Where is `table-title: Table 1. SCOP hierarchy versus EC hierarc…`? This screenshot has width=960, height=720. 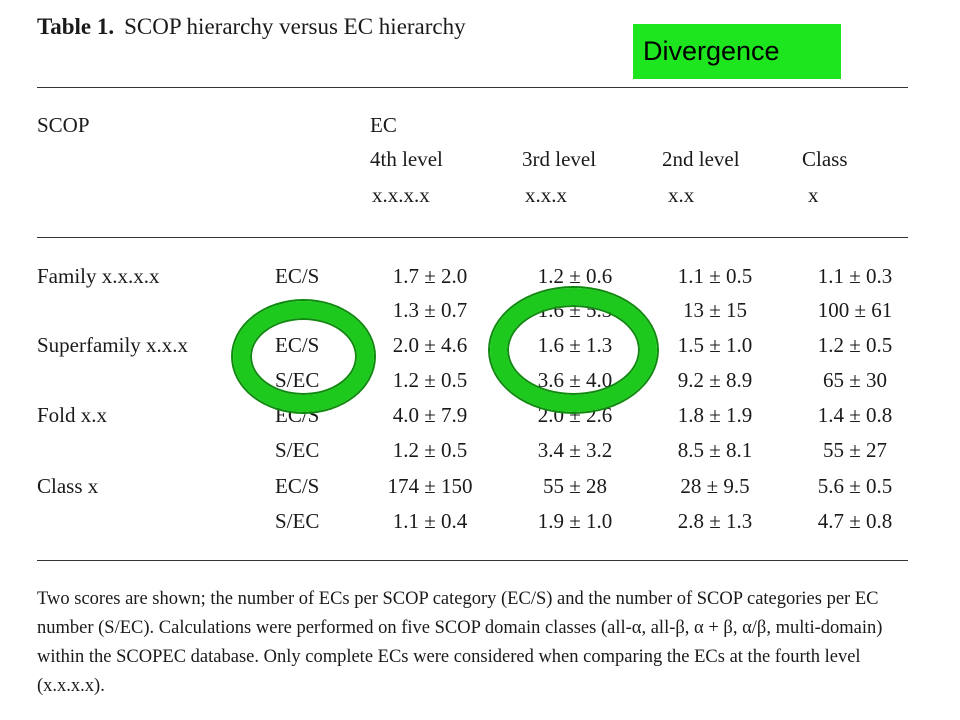 table-title: Table 1. SCOP hierarchy versus EC hierarc… is located at coordinates (251, 27).